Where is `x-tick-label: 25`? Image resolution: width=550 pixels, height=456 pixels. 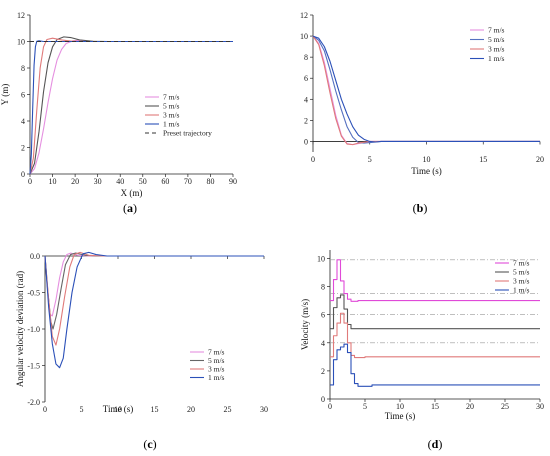 x-tick-label: 25 is located at coordinates (505, 406).